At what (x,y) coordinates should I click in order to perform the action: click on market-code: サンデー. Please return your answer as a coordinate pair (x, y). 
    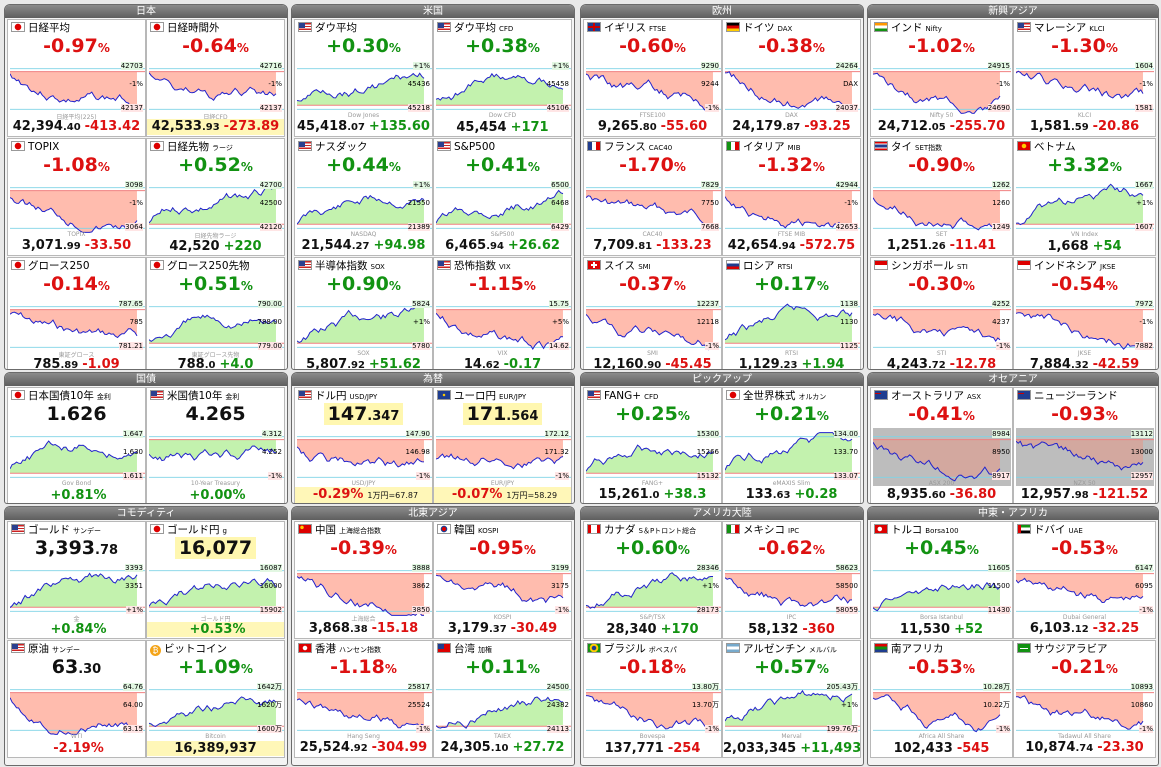
    Looking at the image, I should click on (87, 531).